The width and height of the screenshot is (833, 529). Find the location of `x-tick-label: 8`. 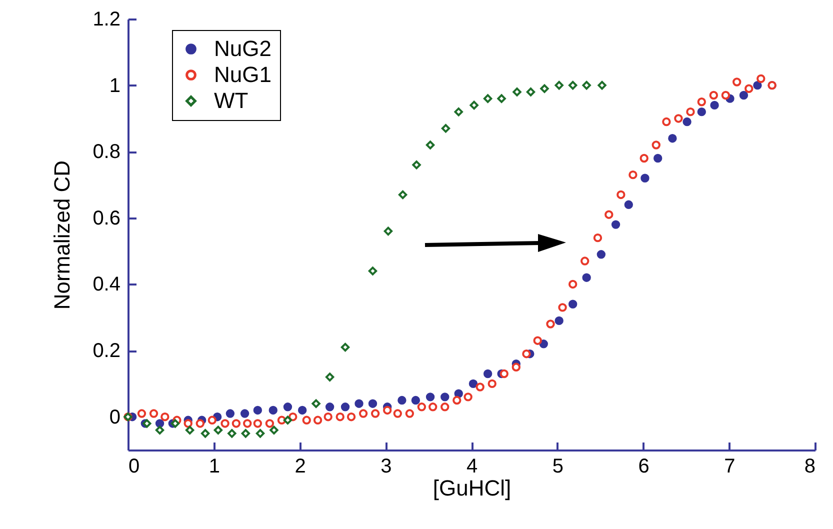

x-tick-label: 8 is located at coordinates (810, 467).